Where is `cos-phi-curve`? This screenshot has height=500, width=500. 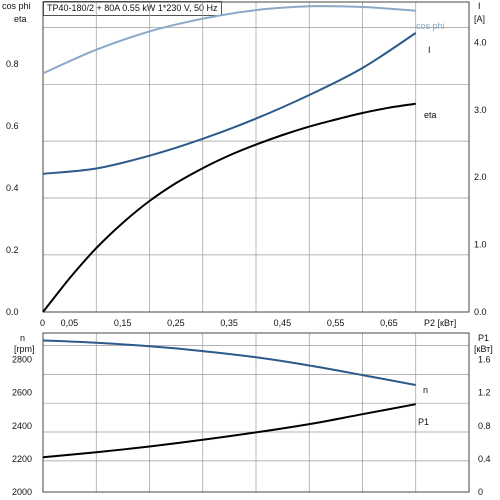
cos-phi-curve is located at coordinates (229, 40).